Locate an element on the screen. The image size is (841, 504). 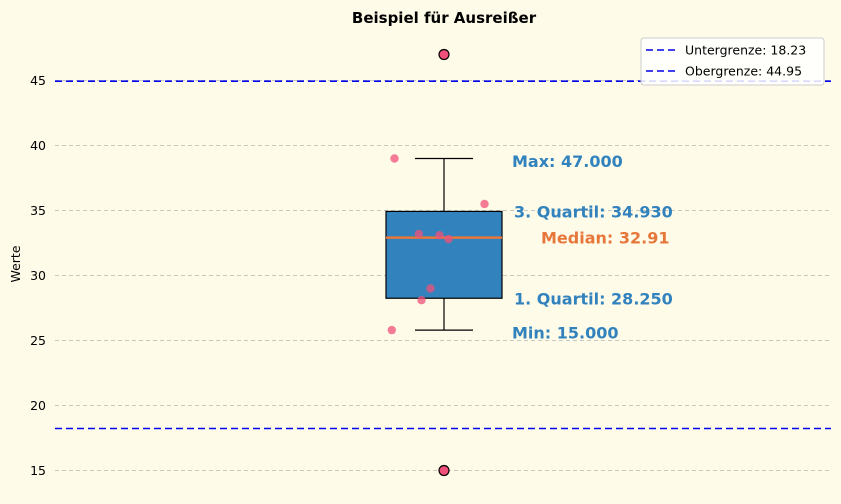
iqr-box is located at coordinates (444, 254).